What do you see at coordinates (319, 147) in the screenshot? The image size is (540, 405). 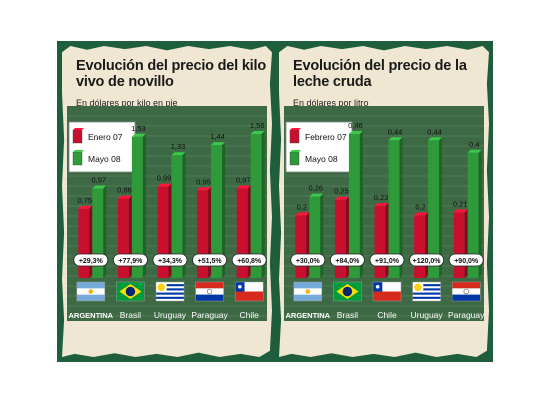 I see `legend: Febrero 07 Mayo 08` at bounding box center [319, 147].